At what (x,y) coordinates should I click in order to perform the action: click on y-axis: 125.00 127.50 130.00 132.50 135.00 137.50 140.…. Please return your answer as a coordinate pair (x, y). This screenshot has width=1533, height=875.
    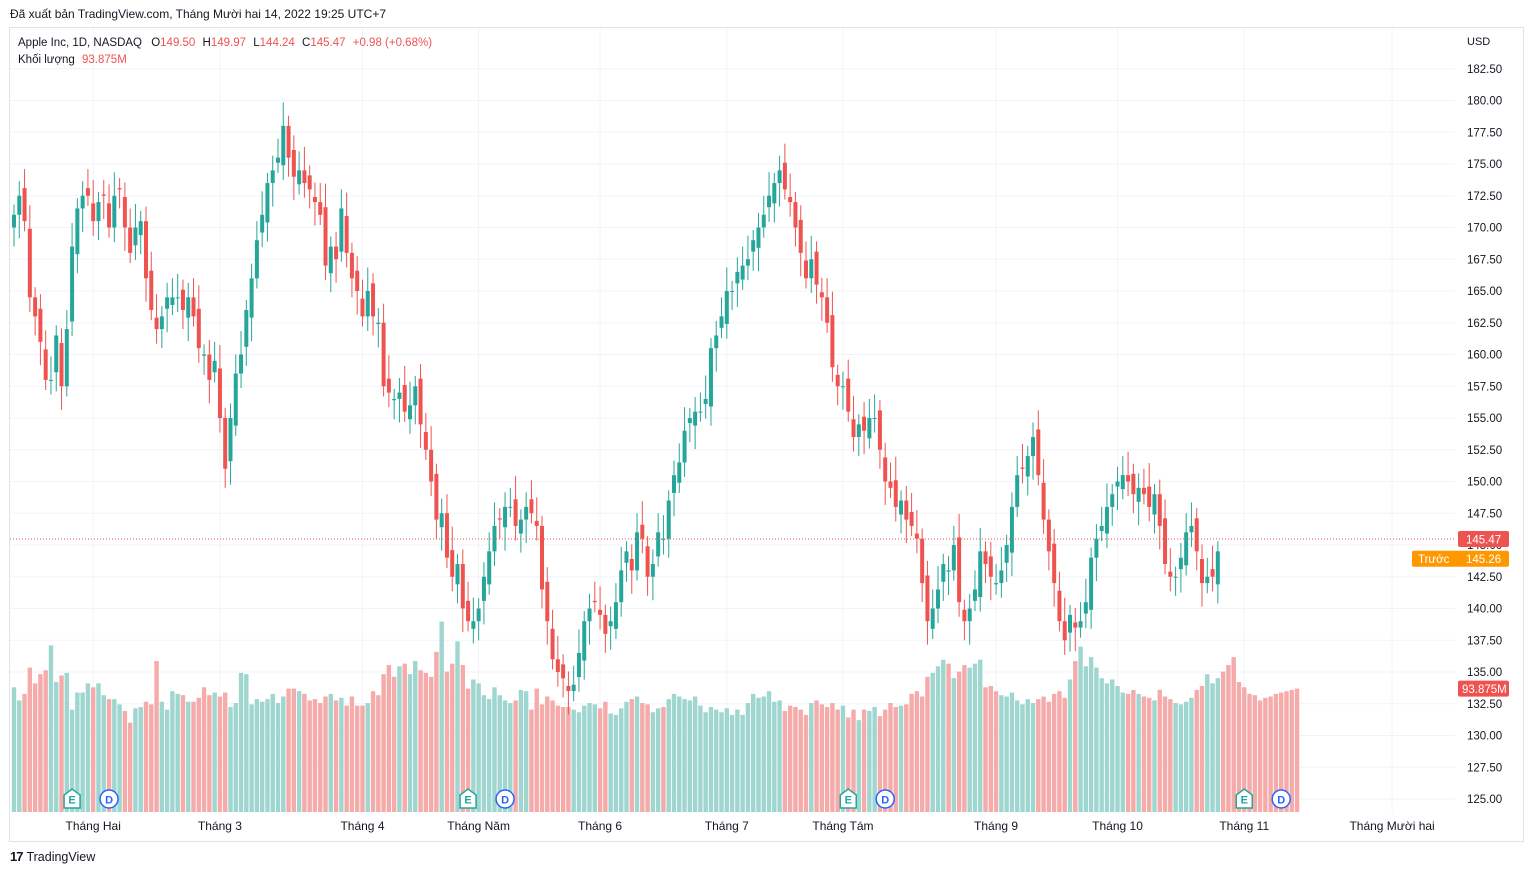
    Looking at the image, I should click on (1484, 421).